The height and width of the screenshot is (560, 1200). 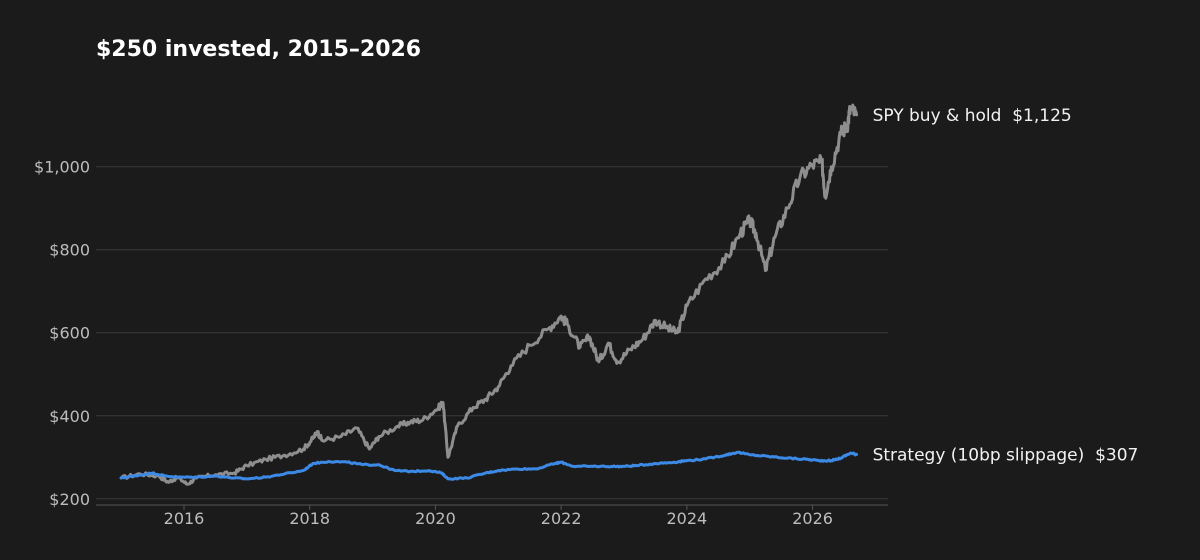 I want to click on series-end-label-0: SPY buy & hold $1,125, so click(x=972, y=116).